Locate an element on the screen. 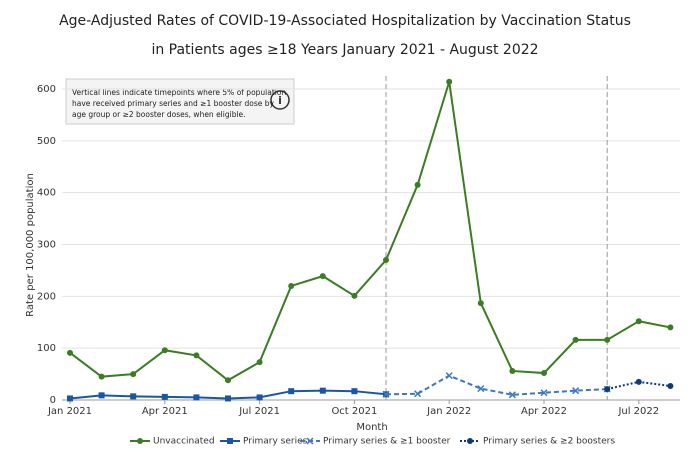  legend-item: Primary series & ≥2 boosters is located at coordinates (537, 442).